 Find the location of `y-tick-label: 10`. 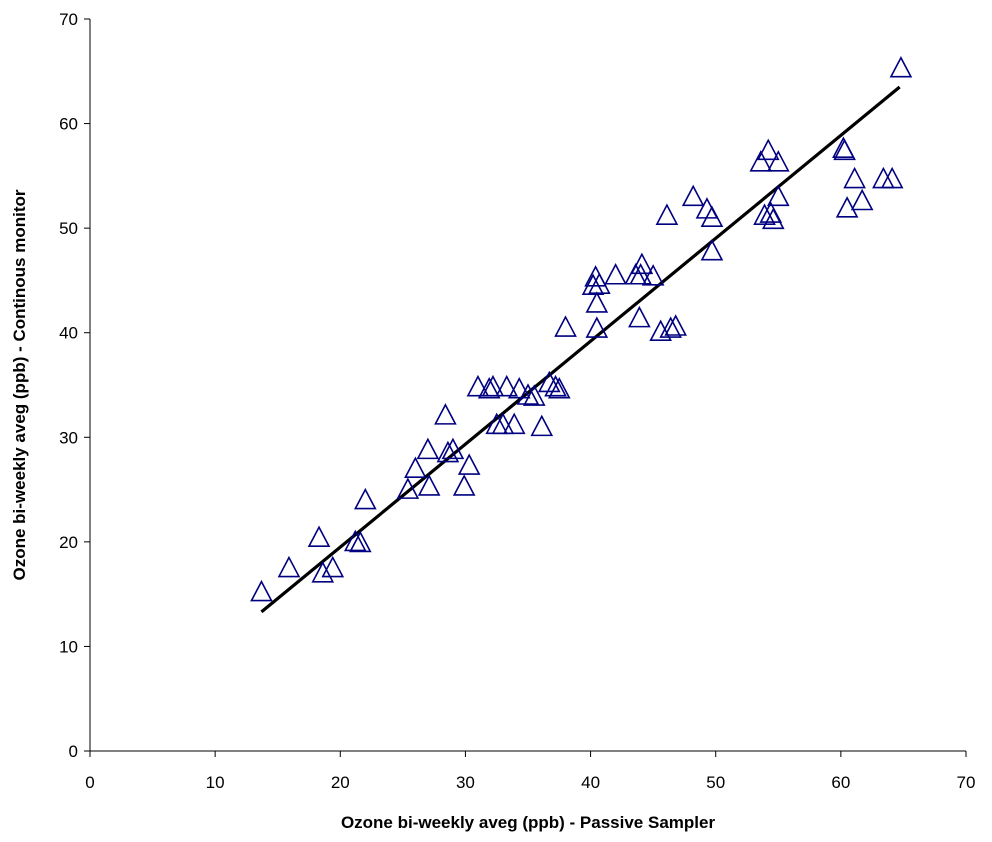

y-tick-label: 10 is located at coordinates (68, 646).